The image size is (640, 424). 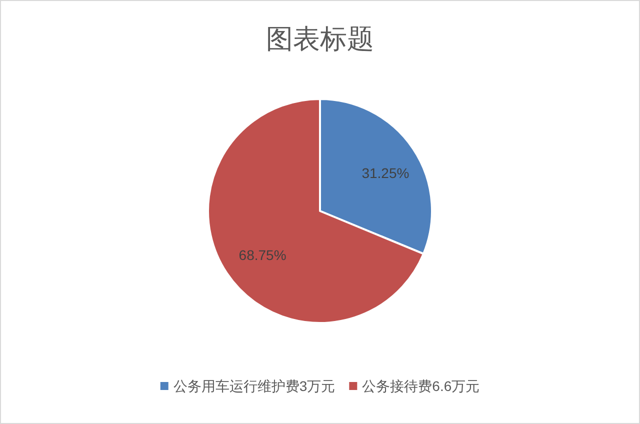 What do you see at coordinates (320, 39) in the screenshot?
I see `title: 图表标题` at bounding box center [320, 39].